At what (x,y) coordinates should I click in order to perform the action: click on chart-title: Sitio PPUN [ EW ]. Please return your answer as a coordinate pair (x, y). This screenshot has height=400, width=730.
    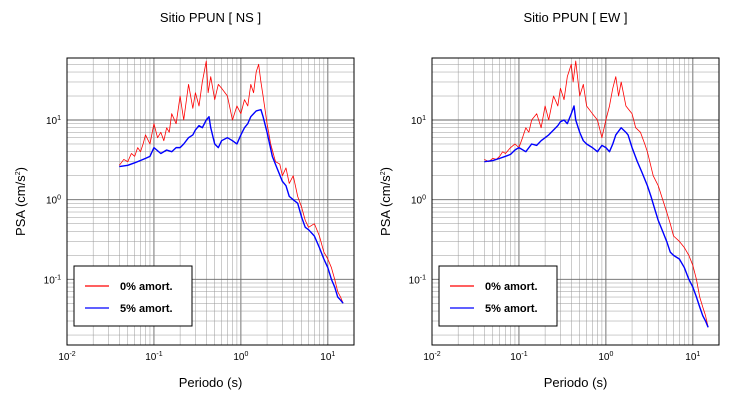
    Looking at the image, I should click on (575, 17).